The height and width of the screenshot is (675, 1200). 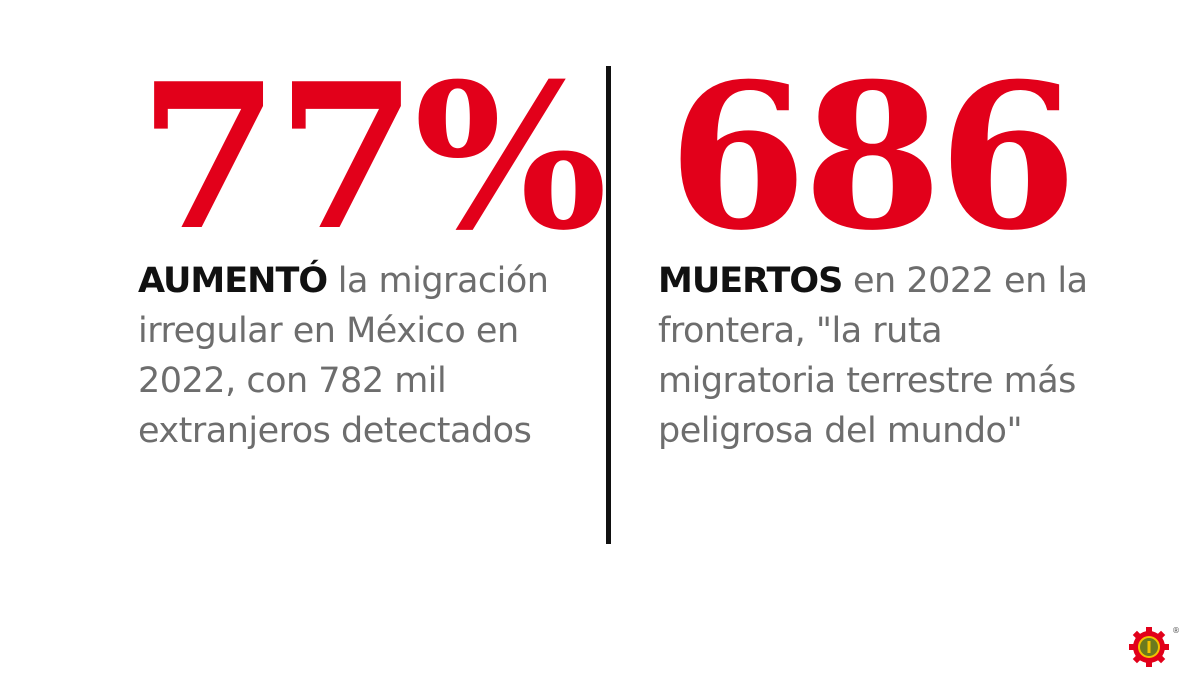 What do you see at coordinates (1176, 630) in the screenshot?
I see `registered-mark: ®` at bounding box center [1176, 630].